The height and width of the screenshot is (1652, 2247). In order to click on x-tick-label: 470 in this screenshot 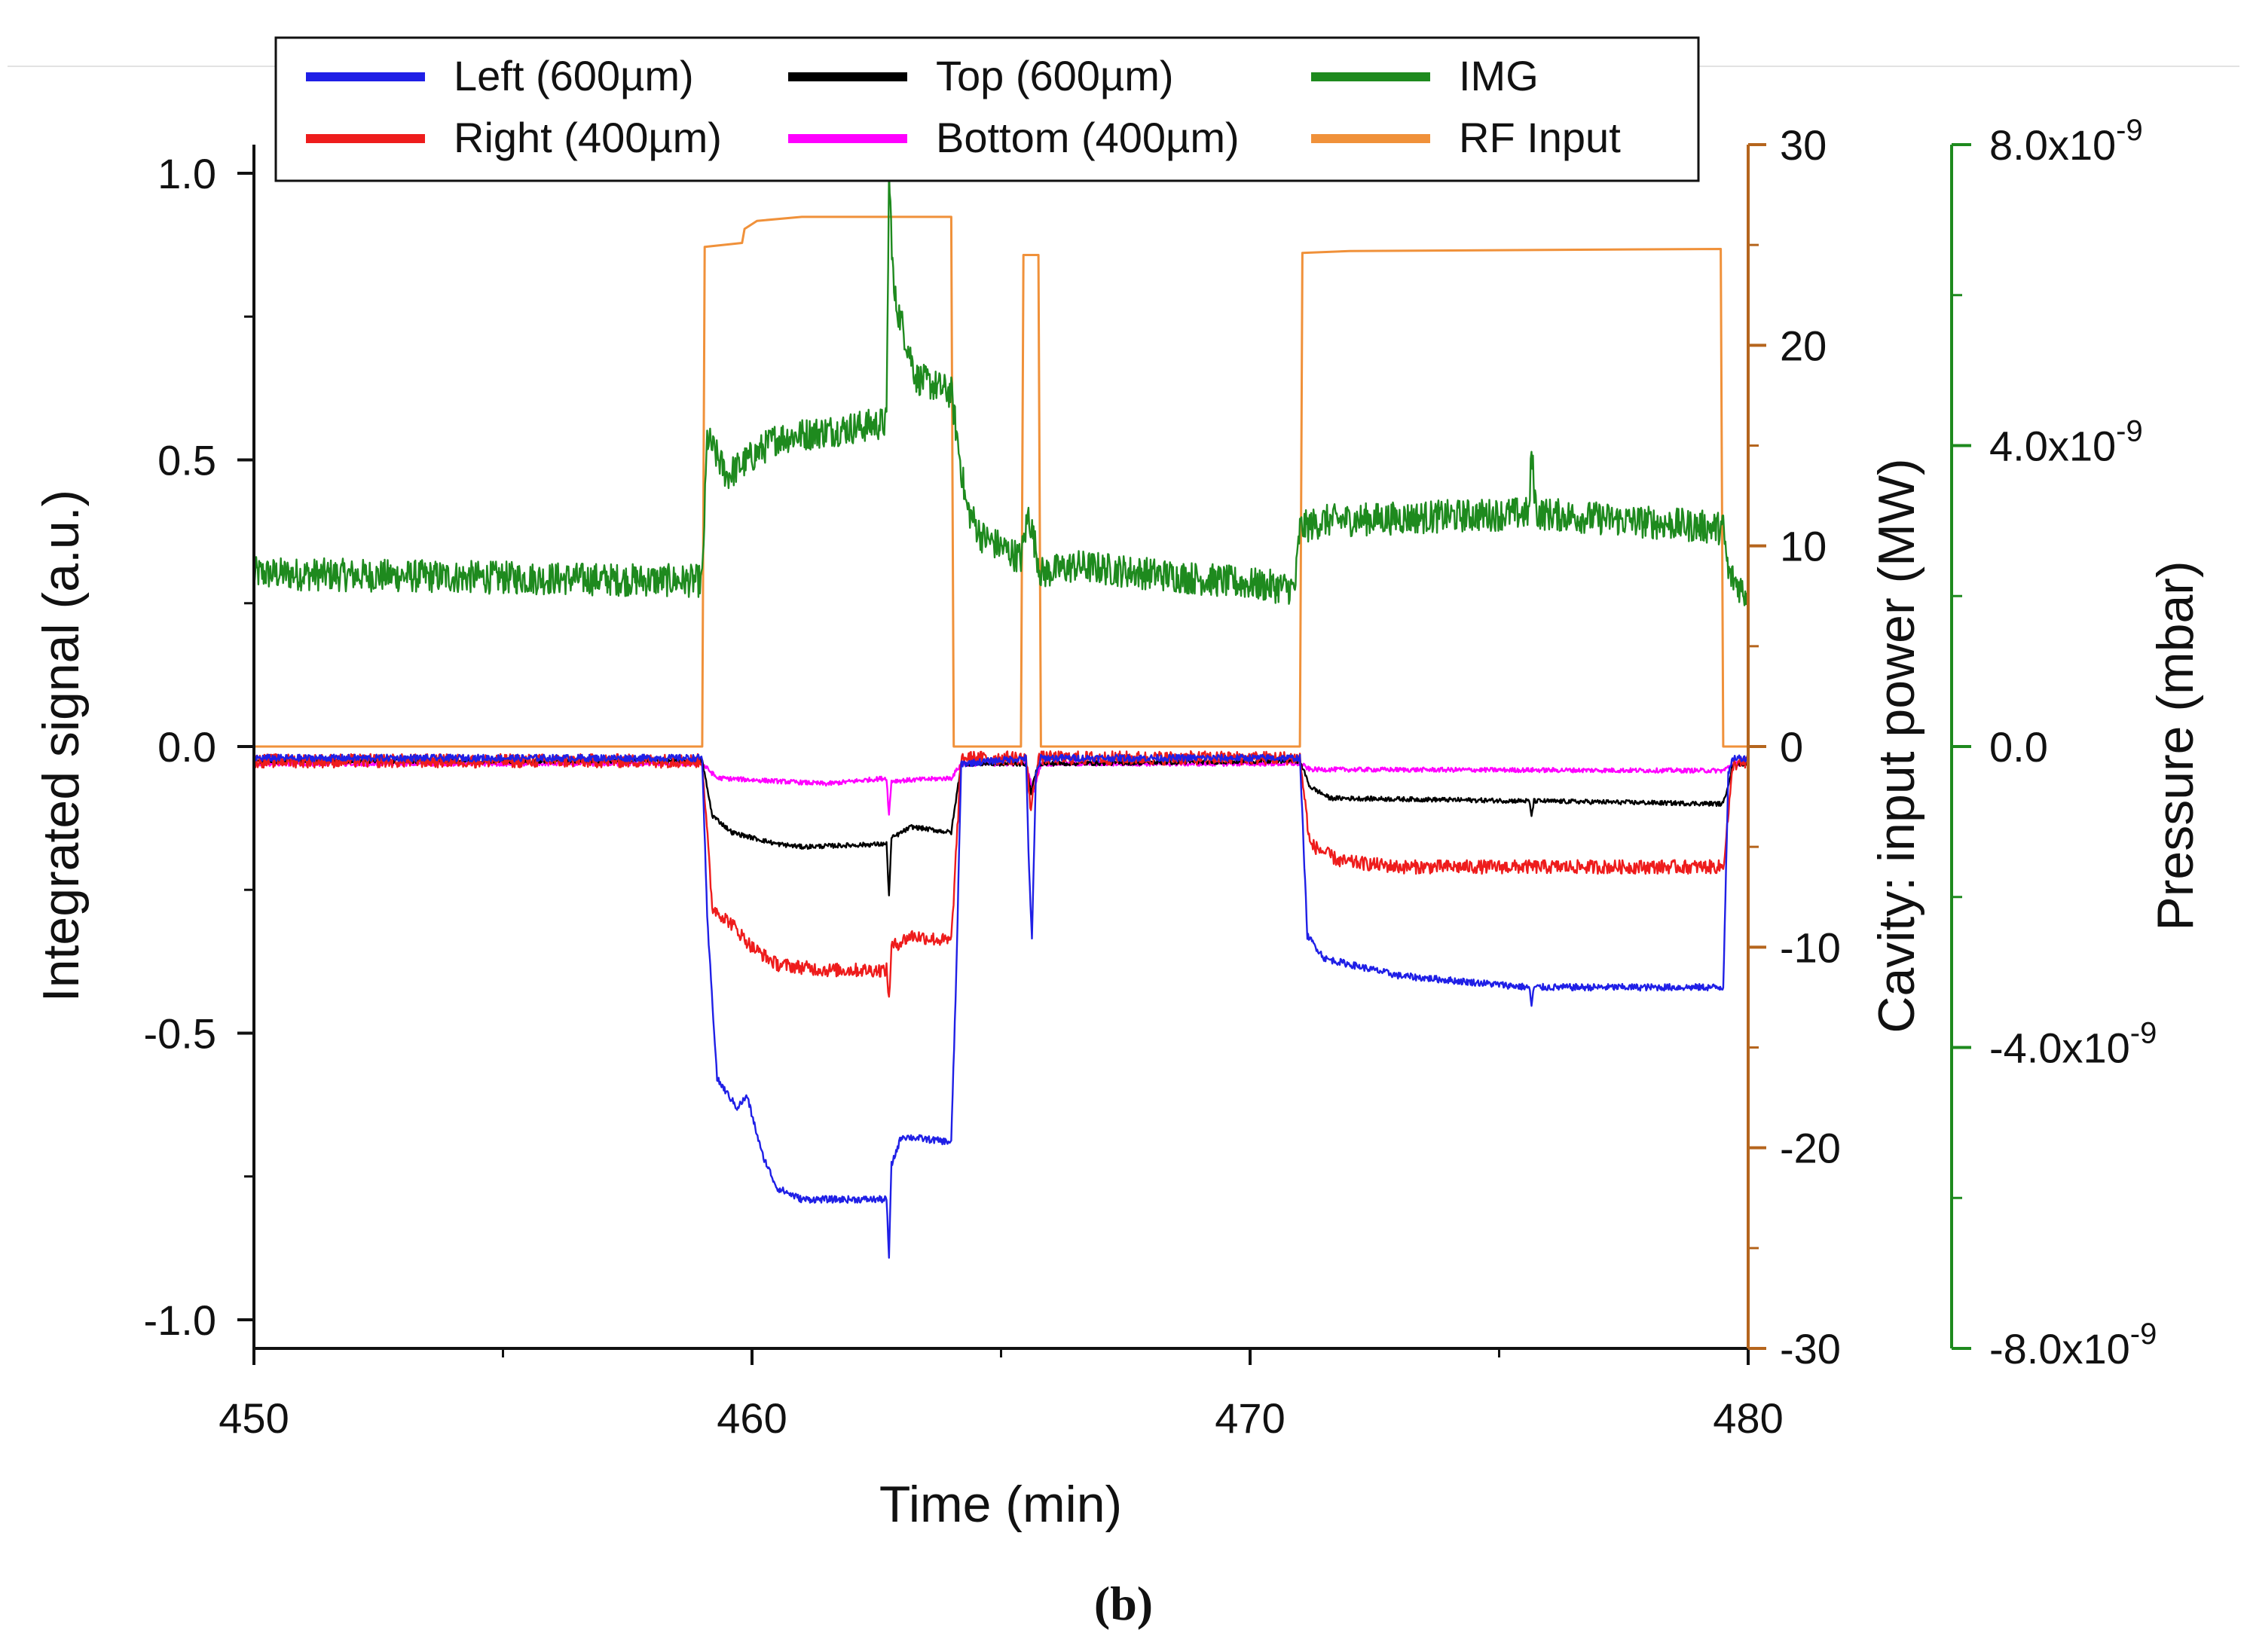, I will do `click(1250, 1418)`.